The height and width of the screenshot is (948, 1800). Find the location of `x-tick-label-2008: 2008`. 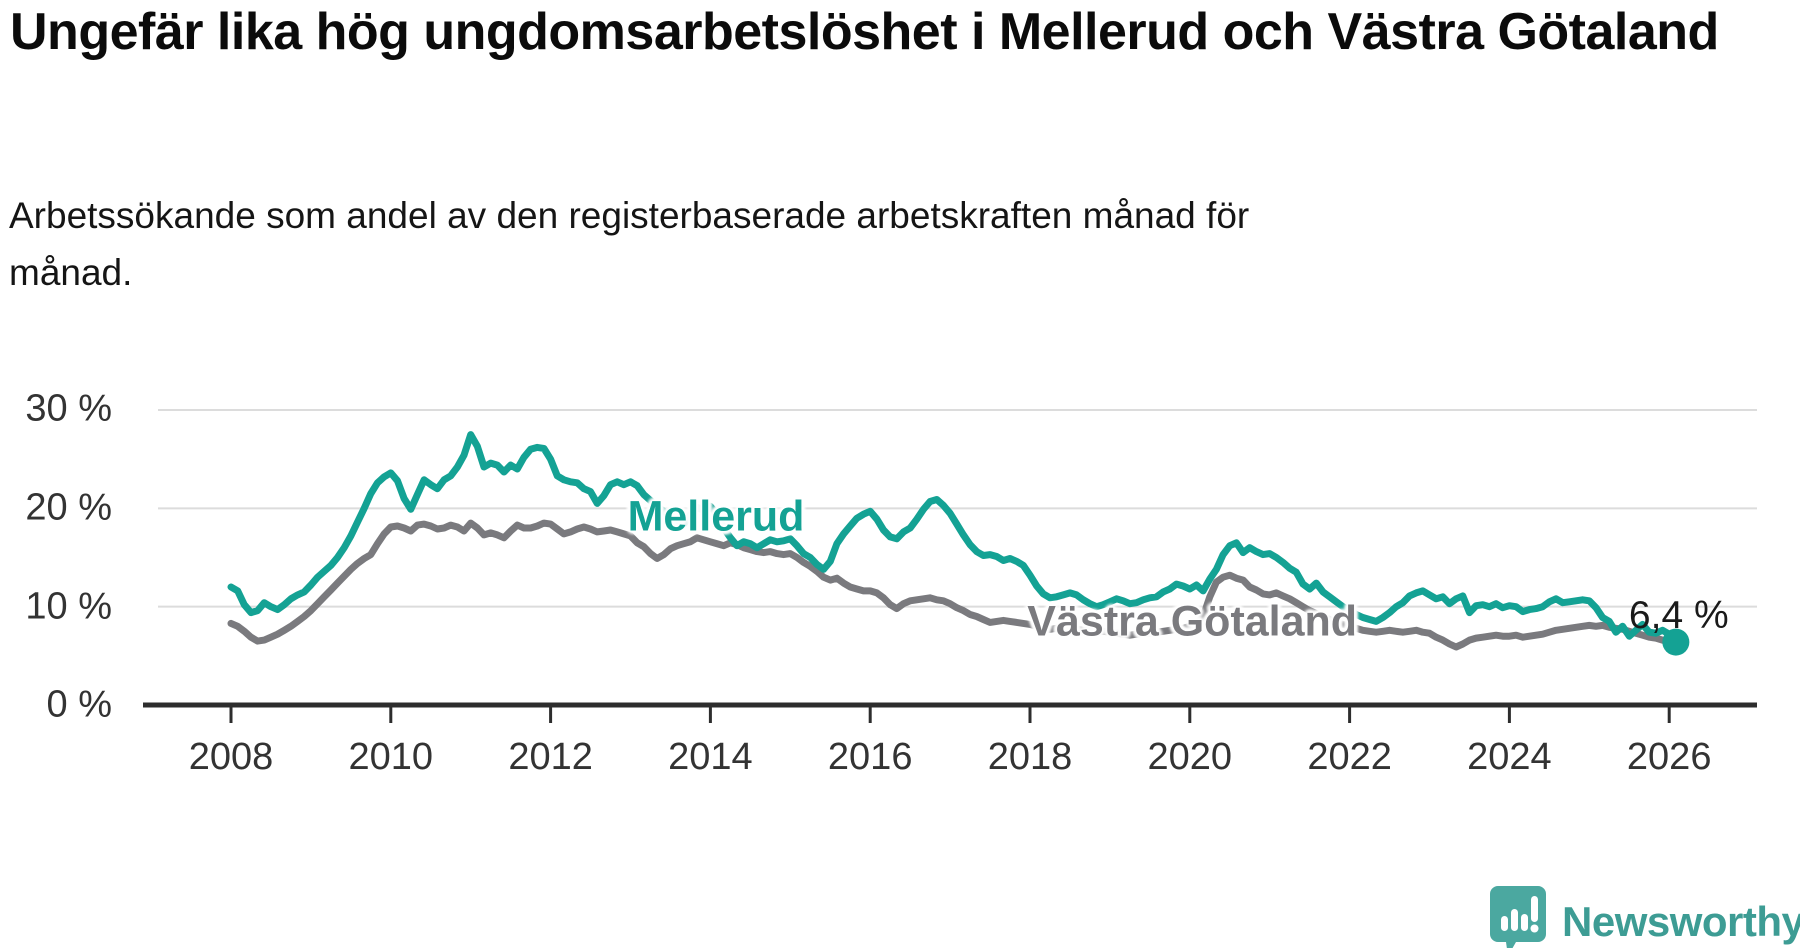

x-tick-label-2008: 2008 is located at coordinates (231, 757).